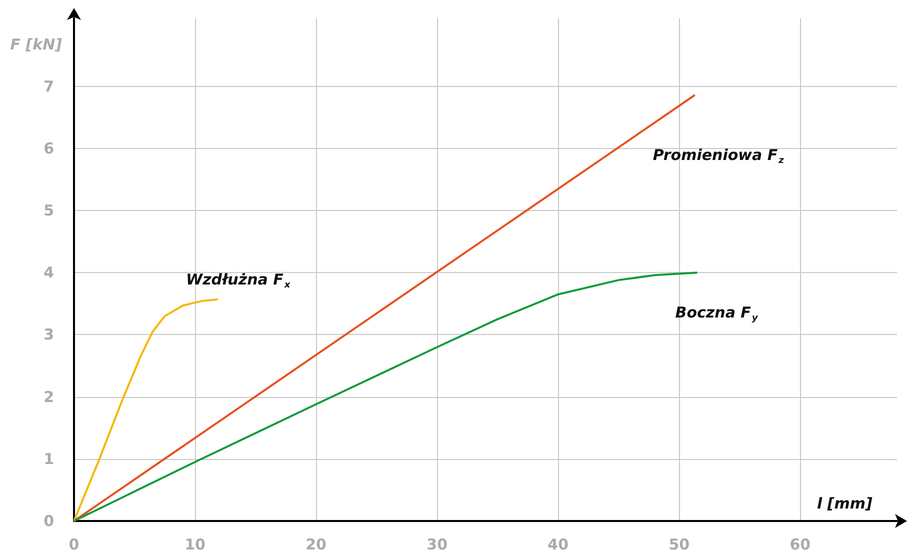 The width and height of the screenshot is (909, 559). I want to click on y-tick-label: 4, so click(49, 273).